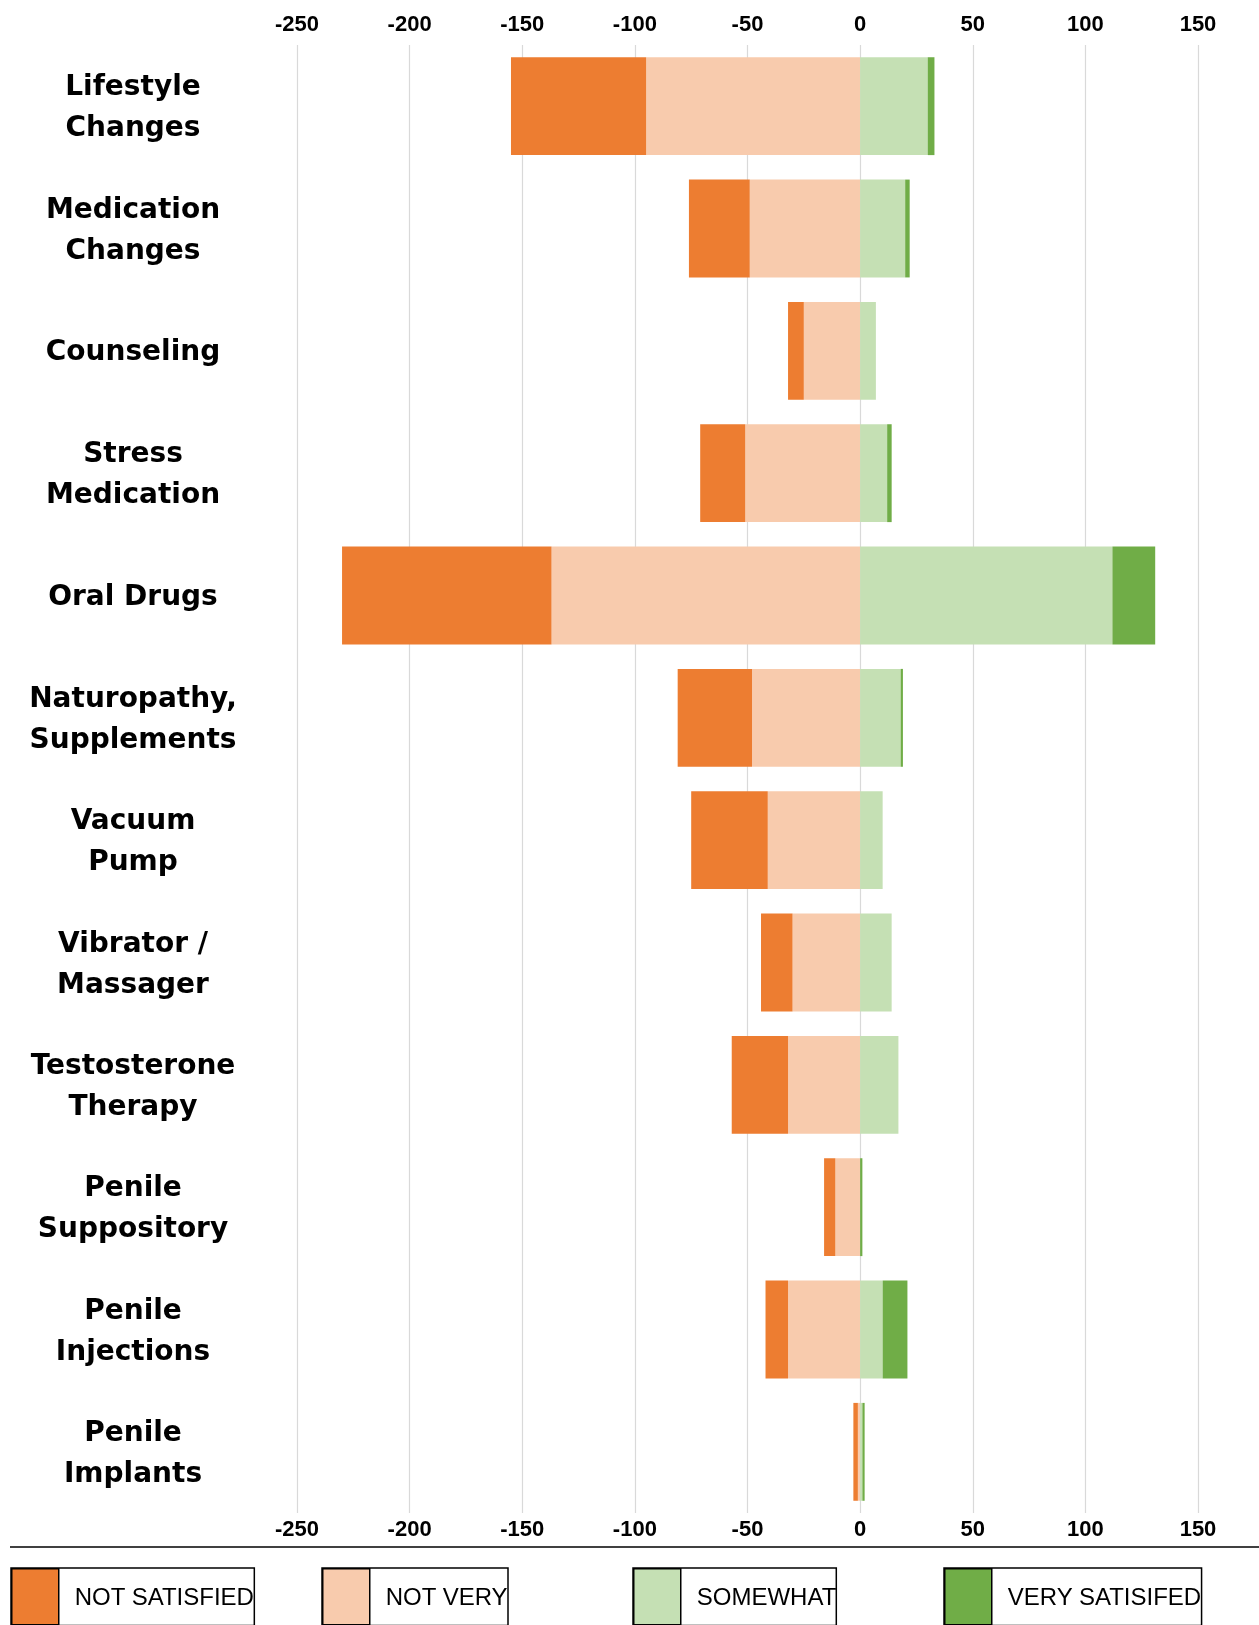  Describe the element at coordinates (522, 1528) in the screenshot. I see `x-tick-label: -150` at that location.